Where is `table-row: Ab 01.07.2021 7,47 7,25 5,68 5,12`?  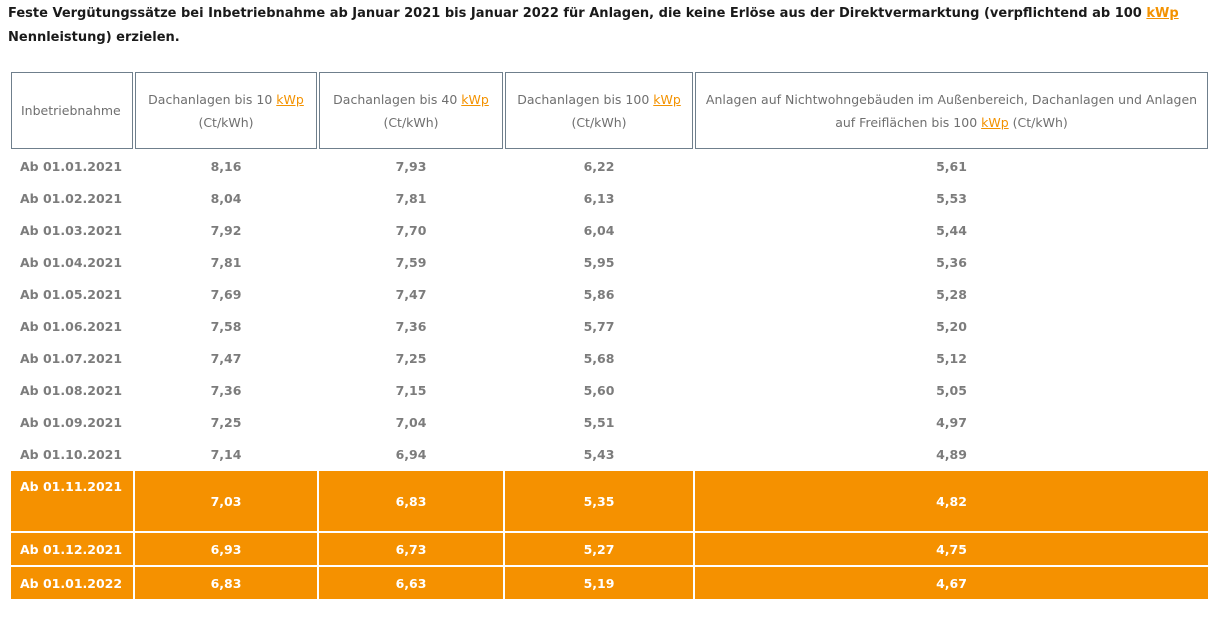 table-row: Ab 01.07.2021 7,47 7,25 5,68 5,12 is located at coordinates (609, 358).